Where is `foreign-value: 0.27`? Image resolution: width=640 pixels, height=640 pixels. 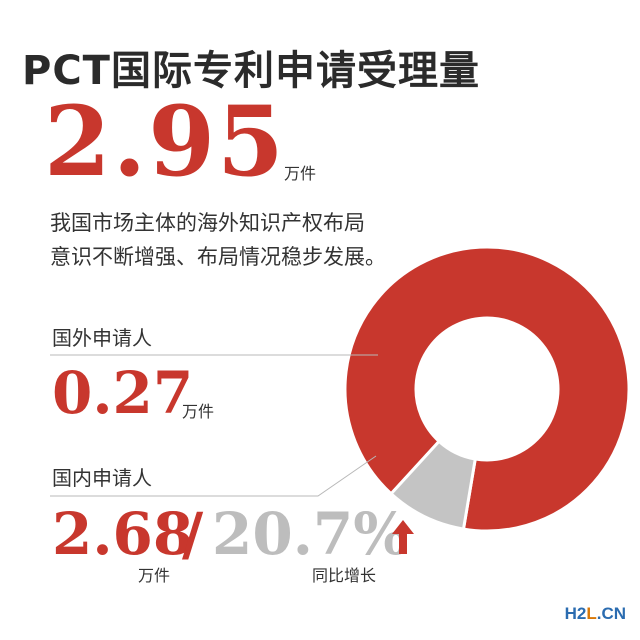
foreign-value: 0.27 is located at coordinates (123, 393).